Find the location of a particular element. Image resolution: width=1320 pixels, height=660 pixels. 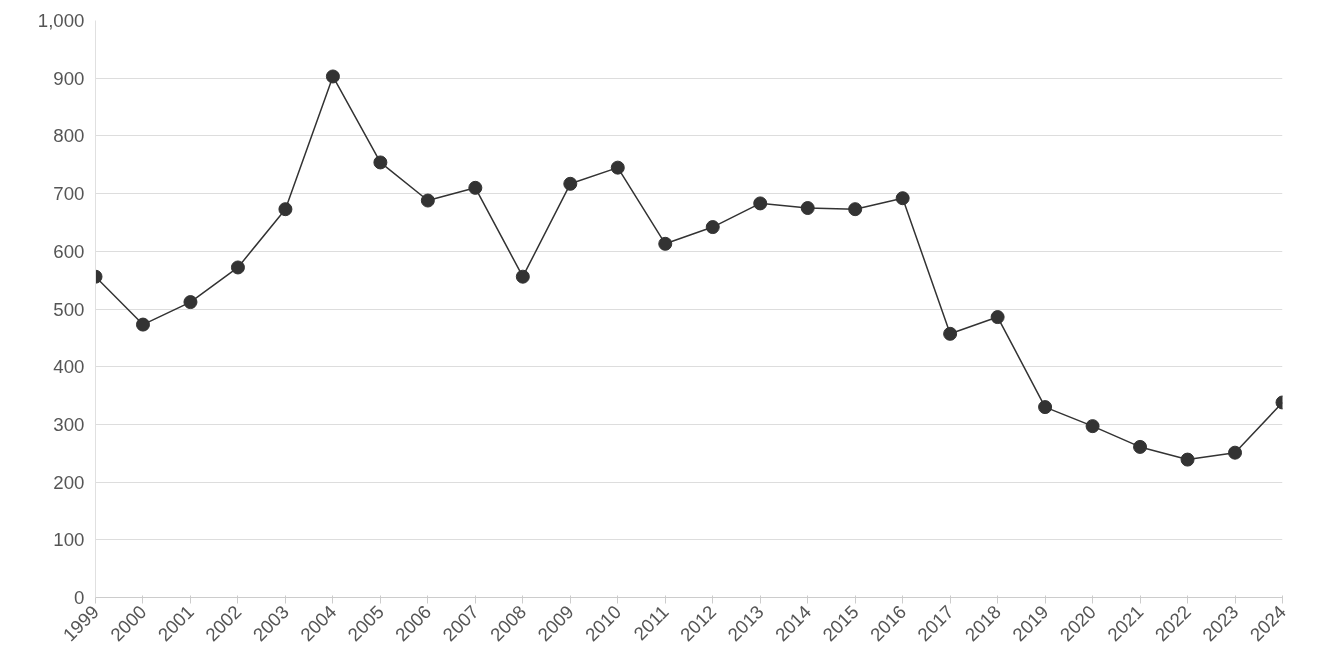

y-tick-label: 800 is located at coordinates (69, 136).